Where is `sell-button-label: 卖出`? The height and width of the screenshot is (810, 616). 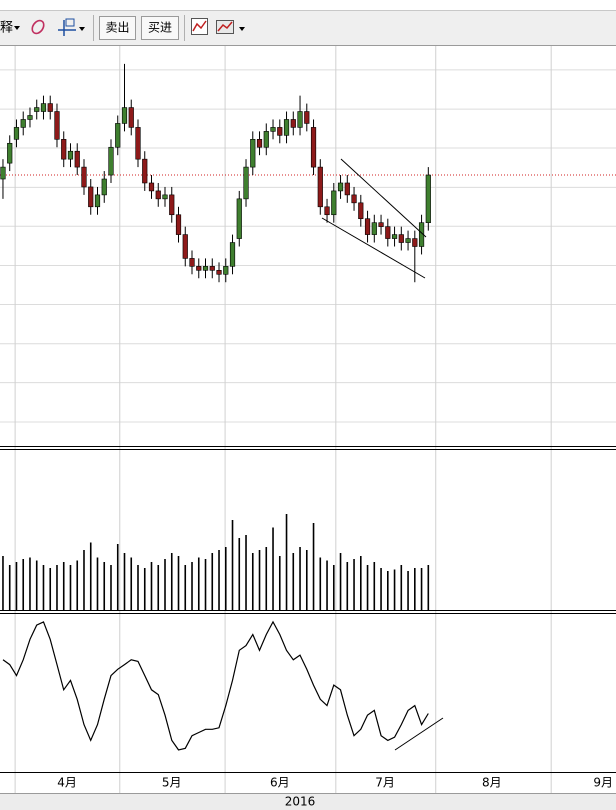 sell-button-label: 卖出 is located at coordinates (117, 28).